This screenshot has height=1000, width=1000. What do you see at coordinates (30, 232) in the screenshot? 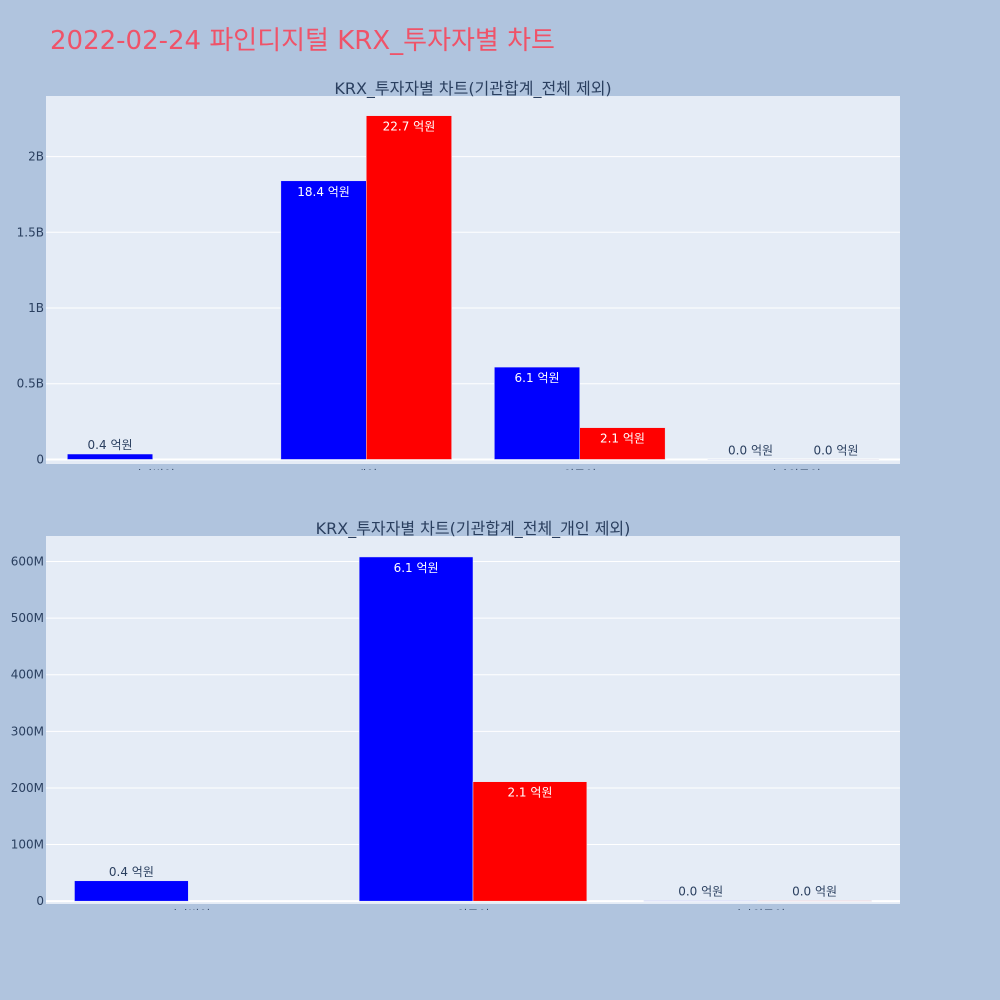
I see `y-tick-label: 1.5B` at bounding box center [30, 232].